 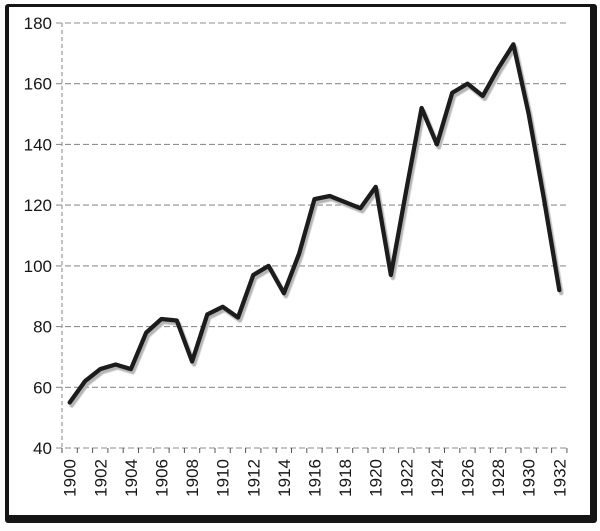 I want to click on y-tick-label: 100, so click(x=38, y=266).